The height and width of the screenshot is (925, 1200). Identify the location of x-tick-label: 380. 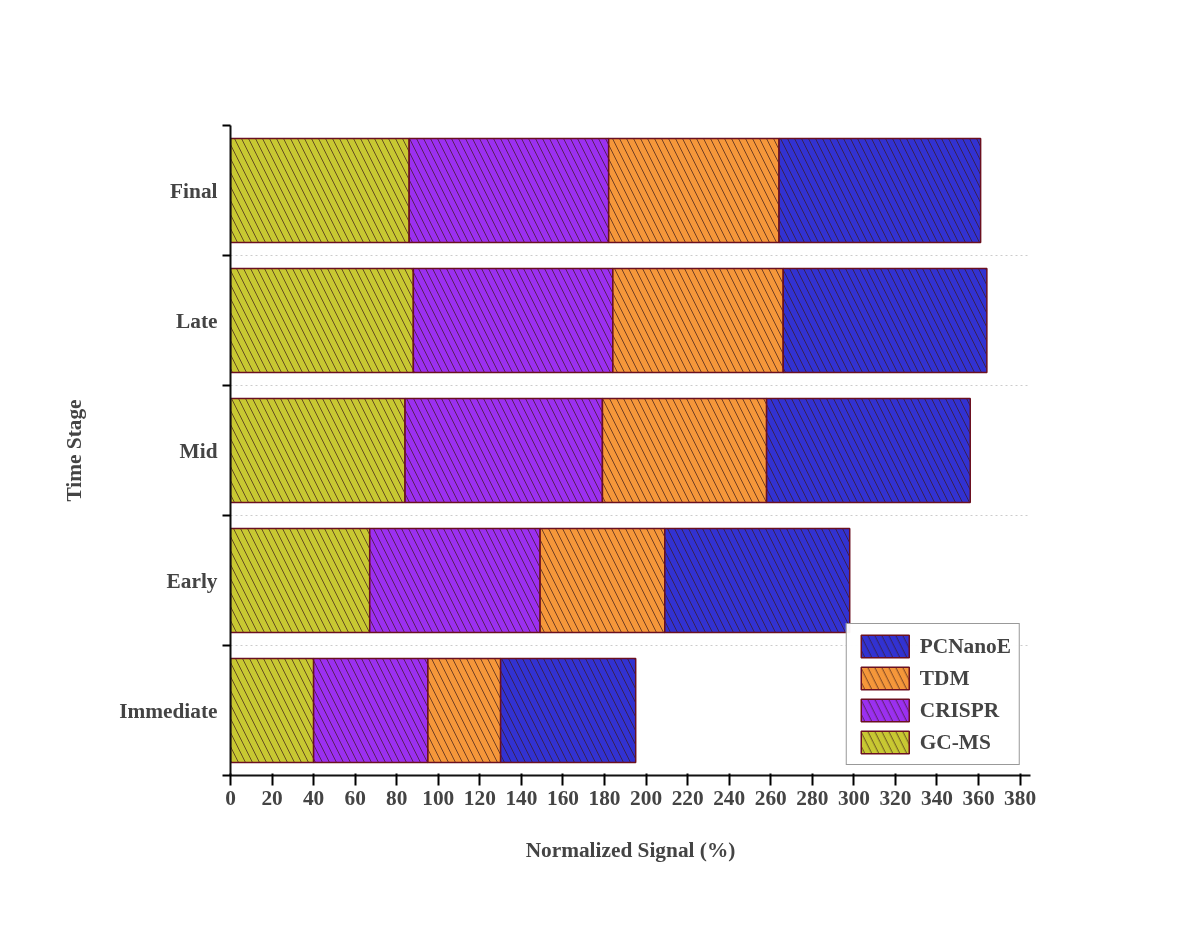
(1020, 797).